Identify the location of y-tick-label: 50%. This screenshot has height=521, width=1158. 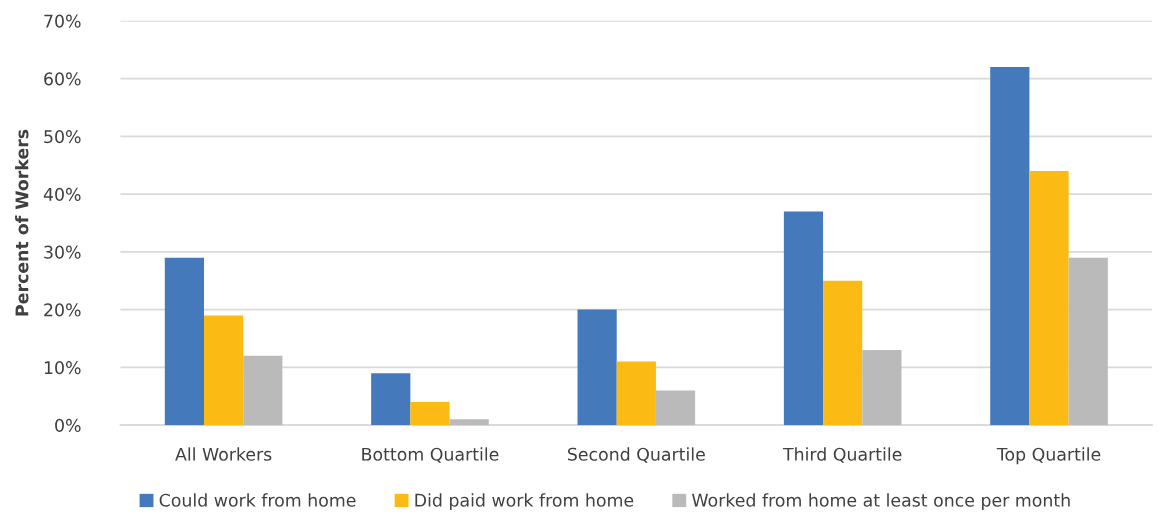
(62, 137).